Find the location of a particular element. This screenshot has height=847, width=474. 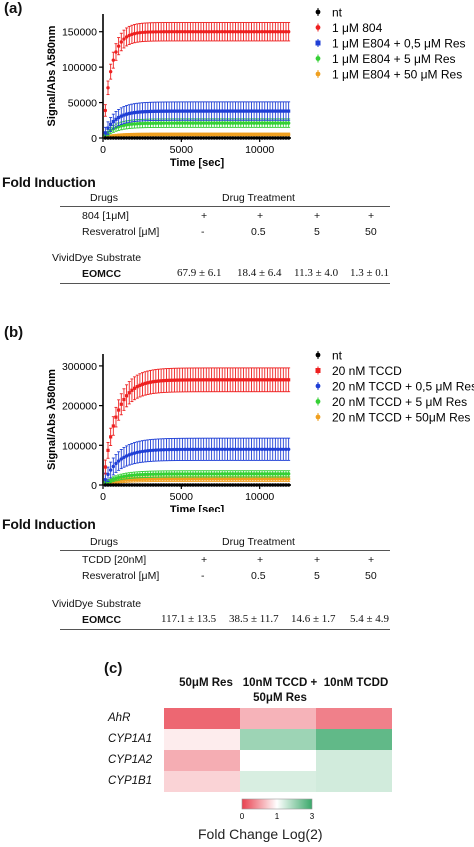

resveratrol-cell-3: 5 is located at coordinates (317, 232).